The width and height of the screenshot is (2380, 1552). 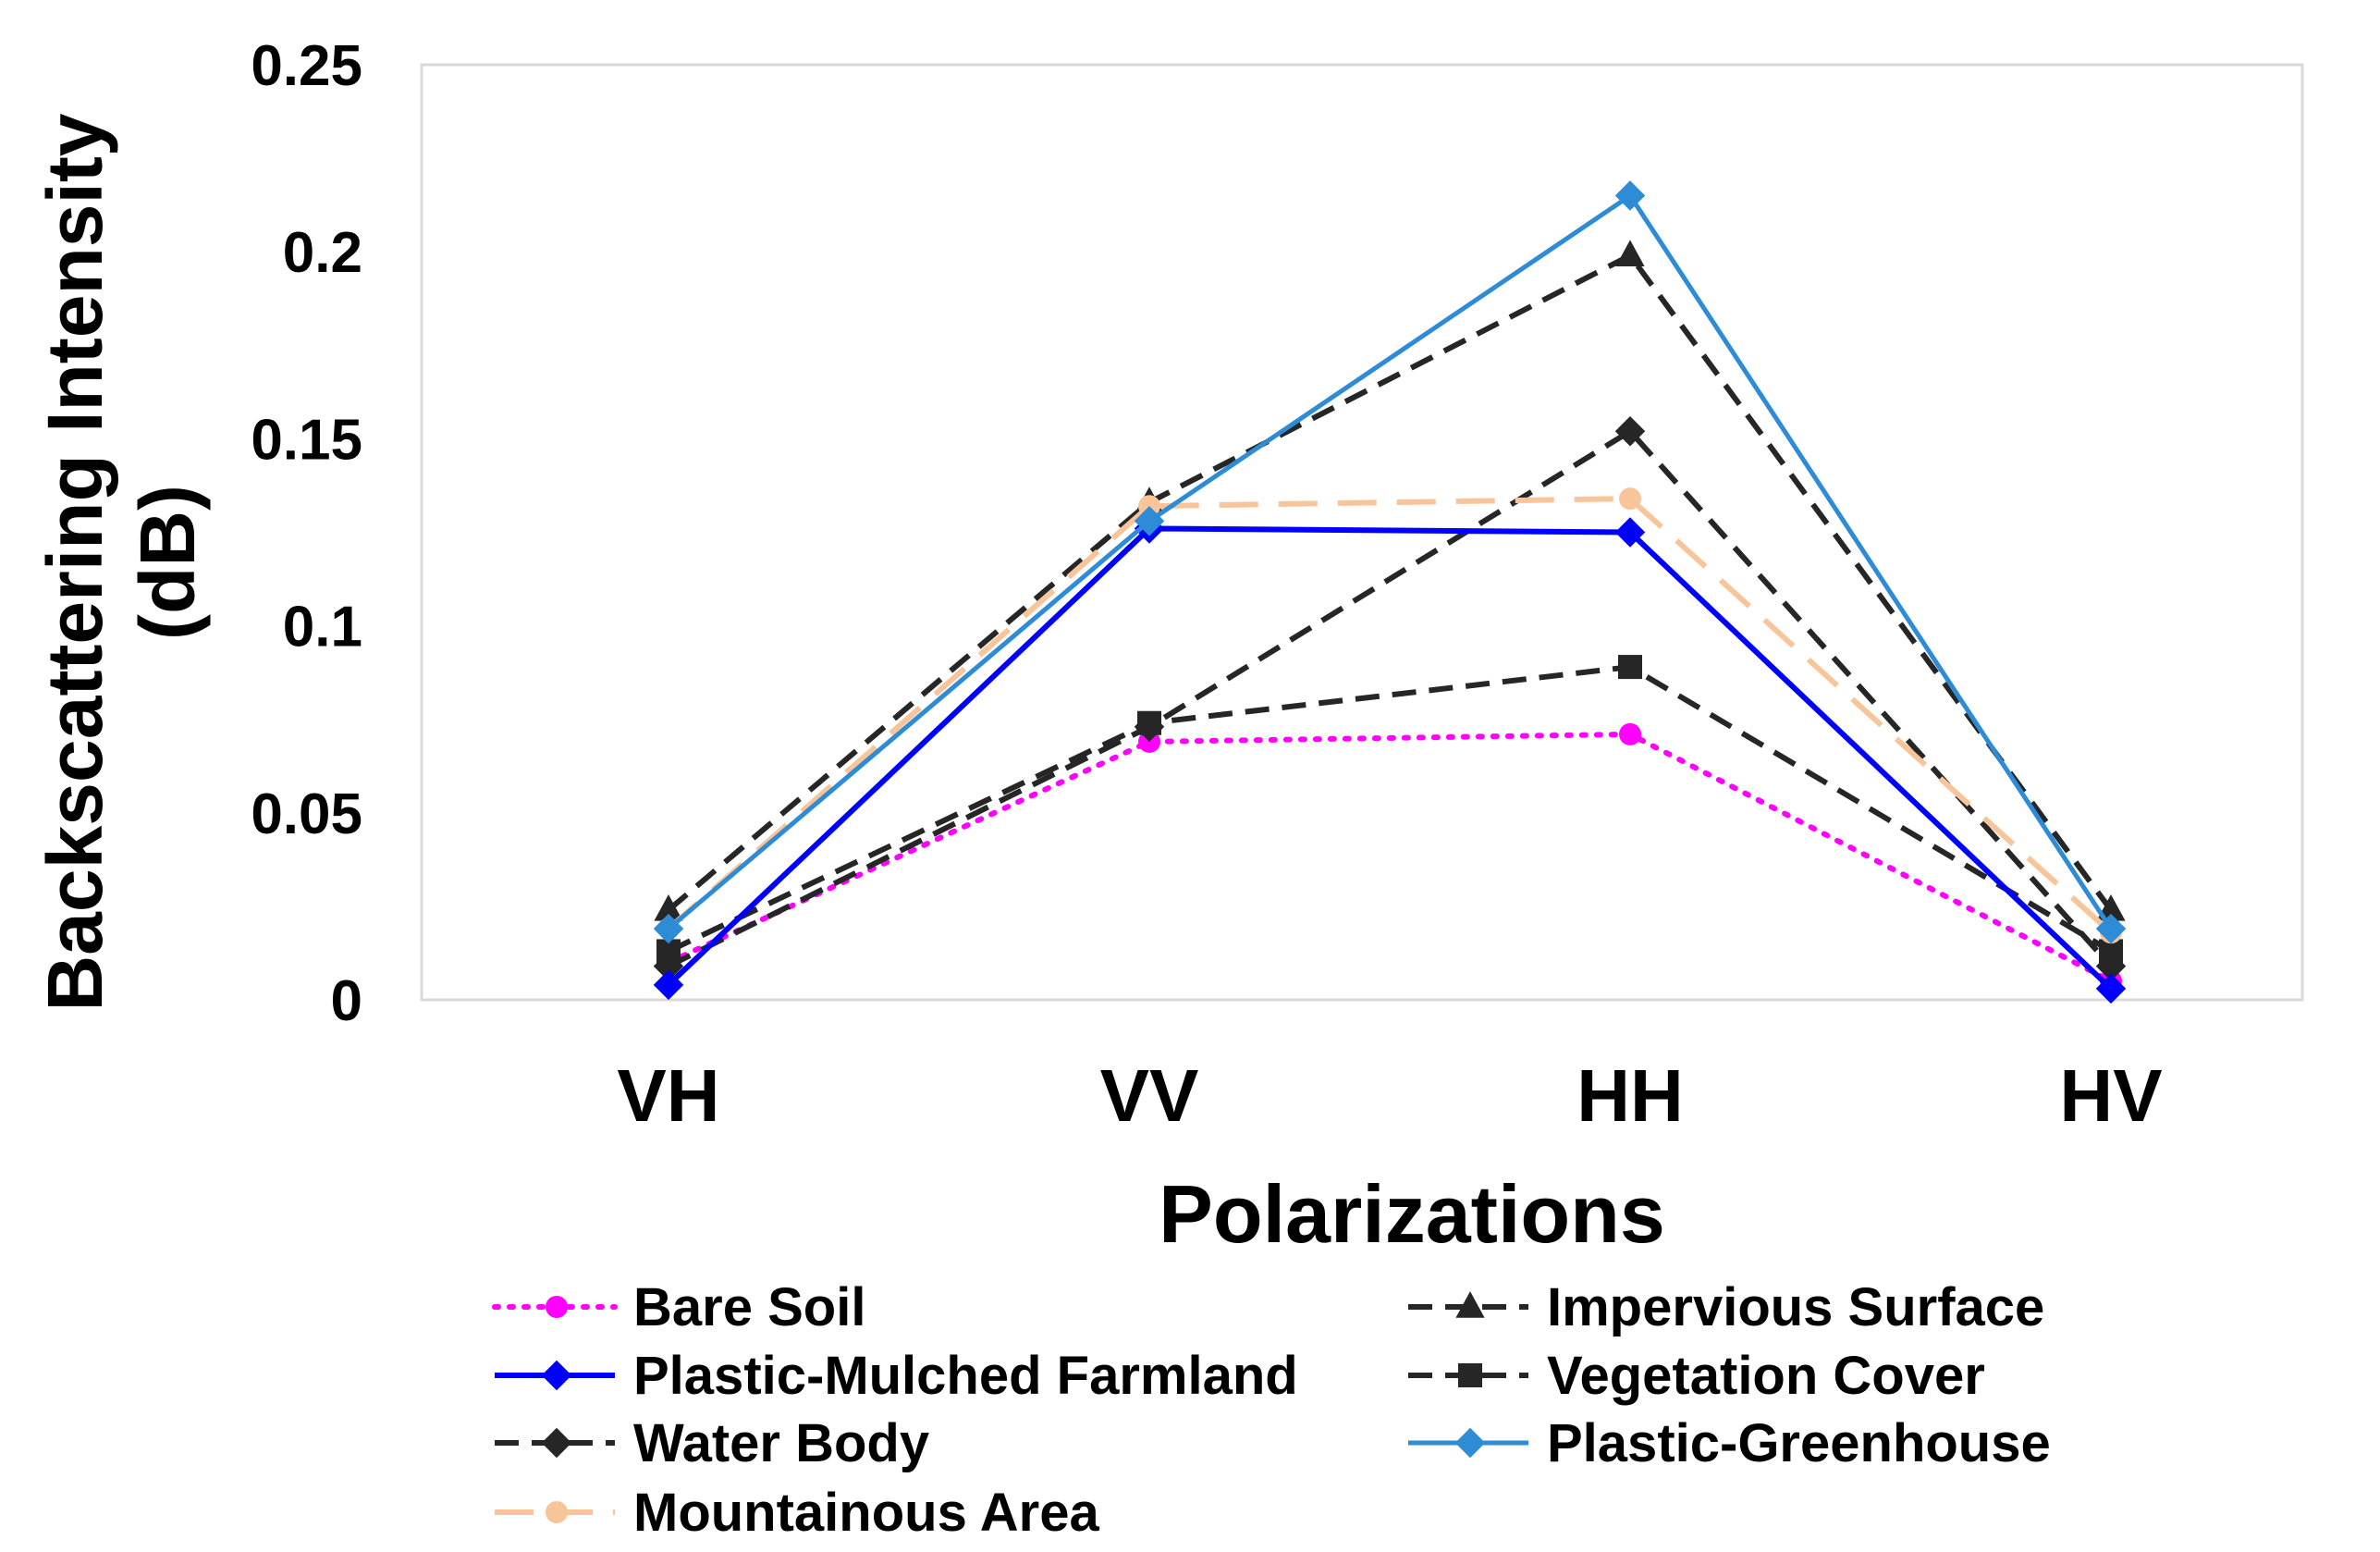 What do you see at coordinates (2110, 1095) in the screenshot?
I see `x-tick-label: HV` at bounding box center [2110, 1095].